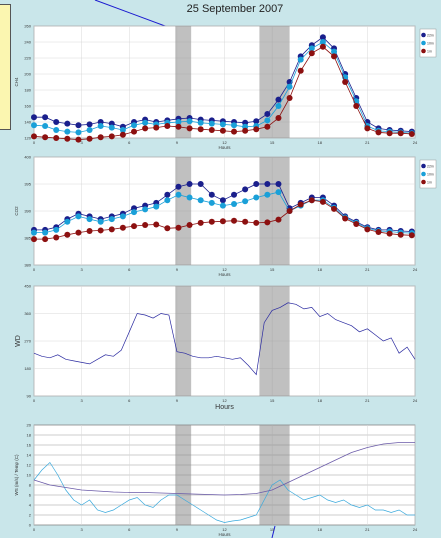 This screenshot has width=441, height=538. I want to click on annotation-note-box, so click(5, 67).